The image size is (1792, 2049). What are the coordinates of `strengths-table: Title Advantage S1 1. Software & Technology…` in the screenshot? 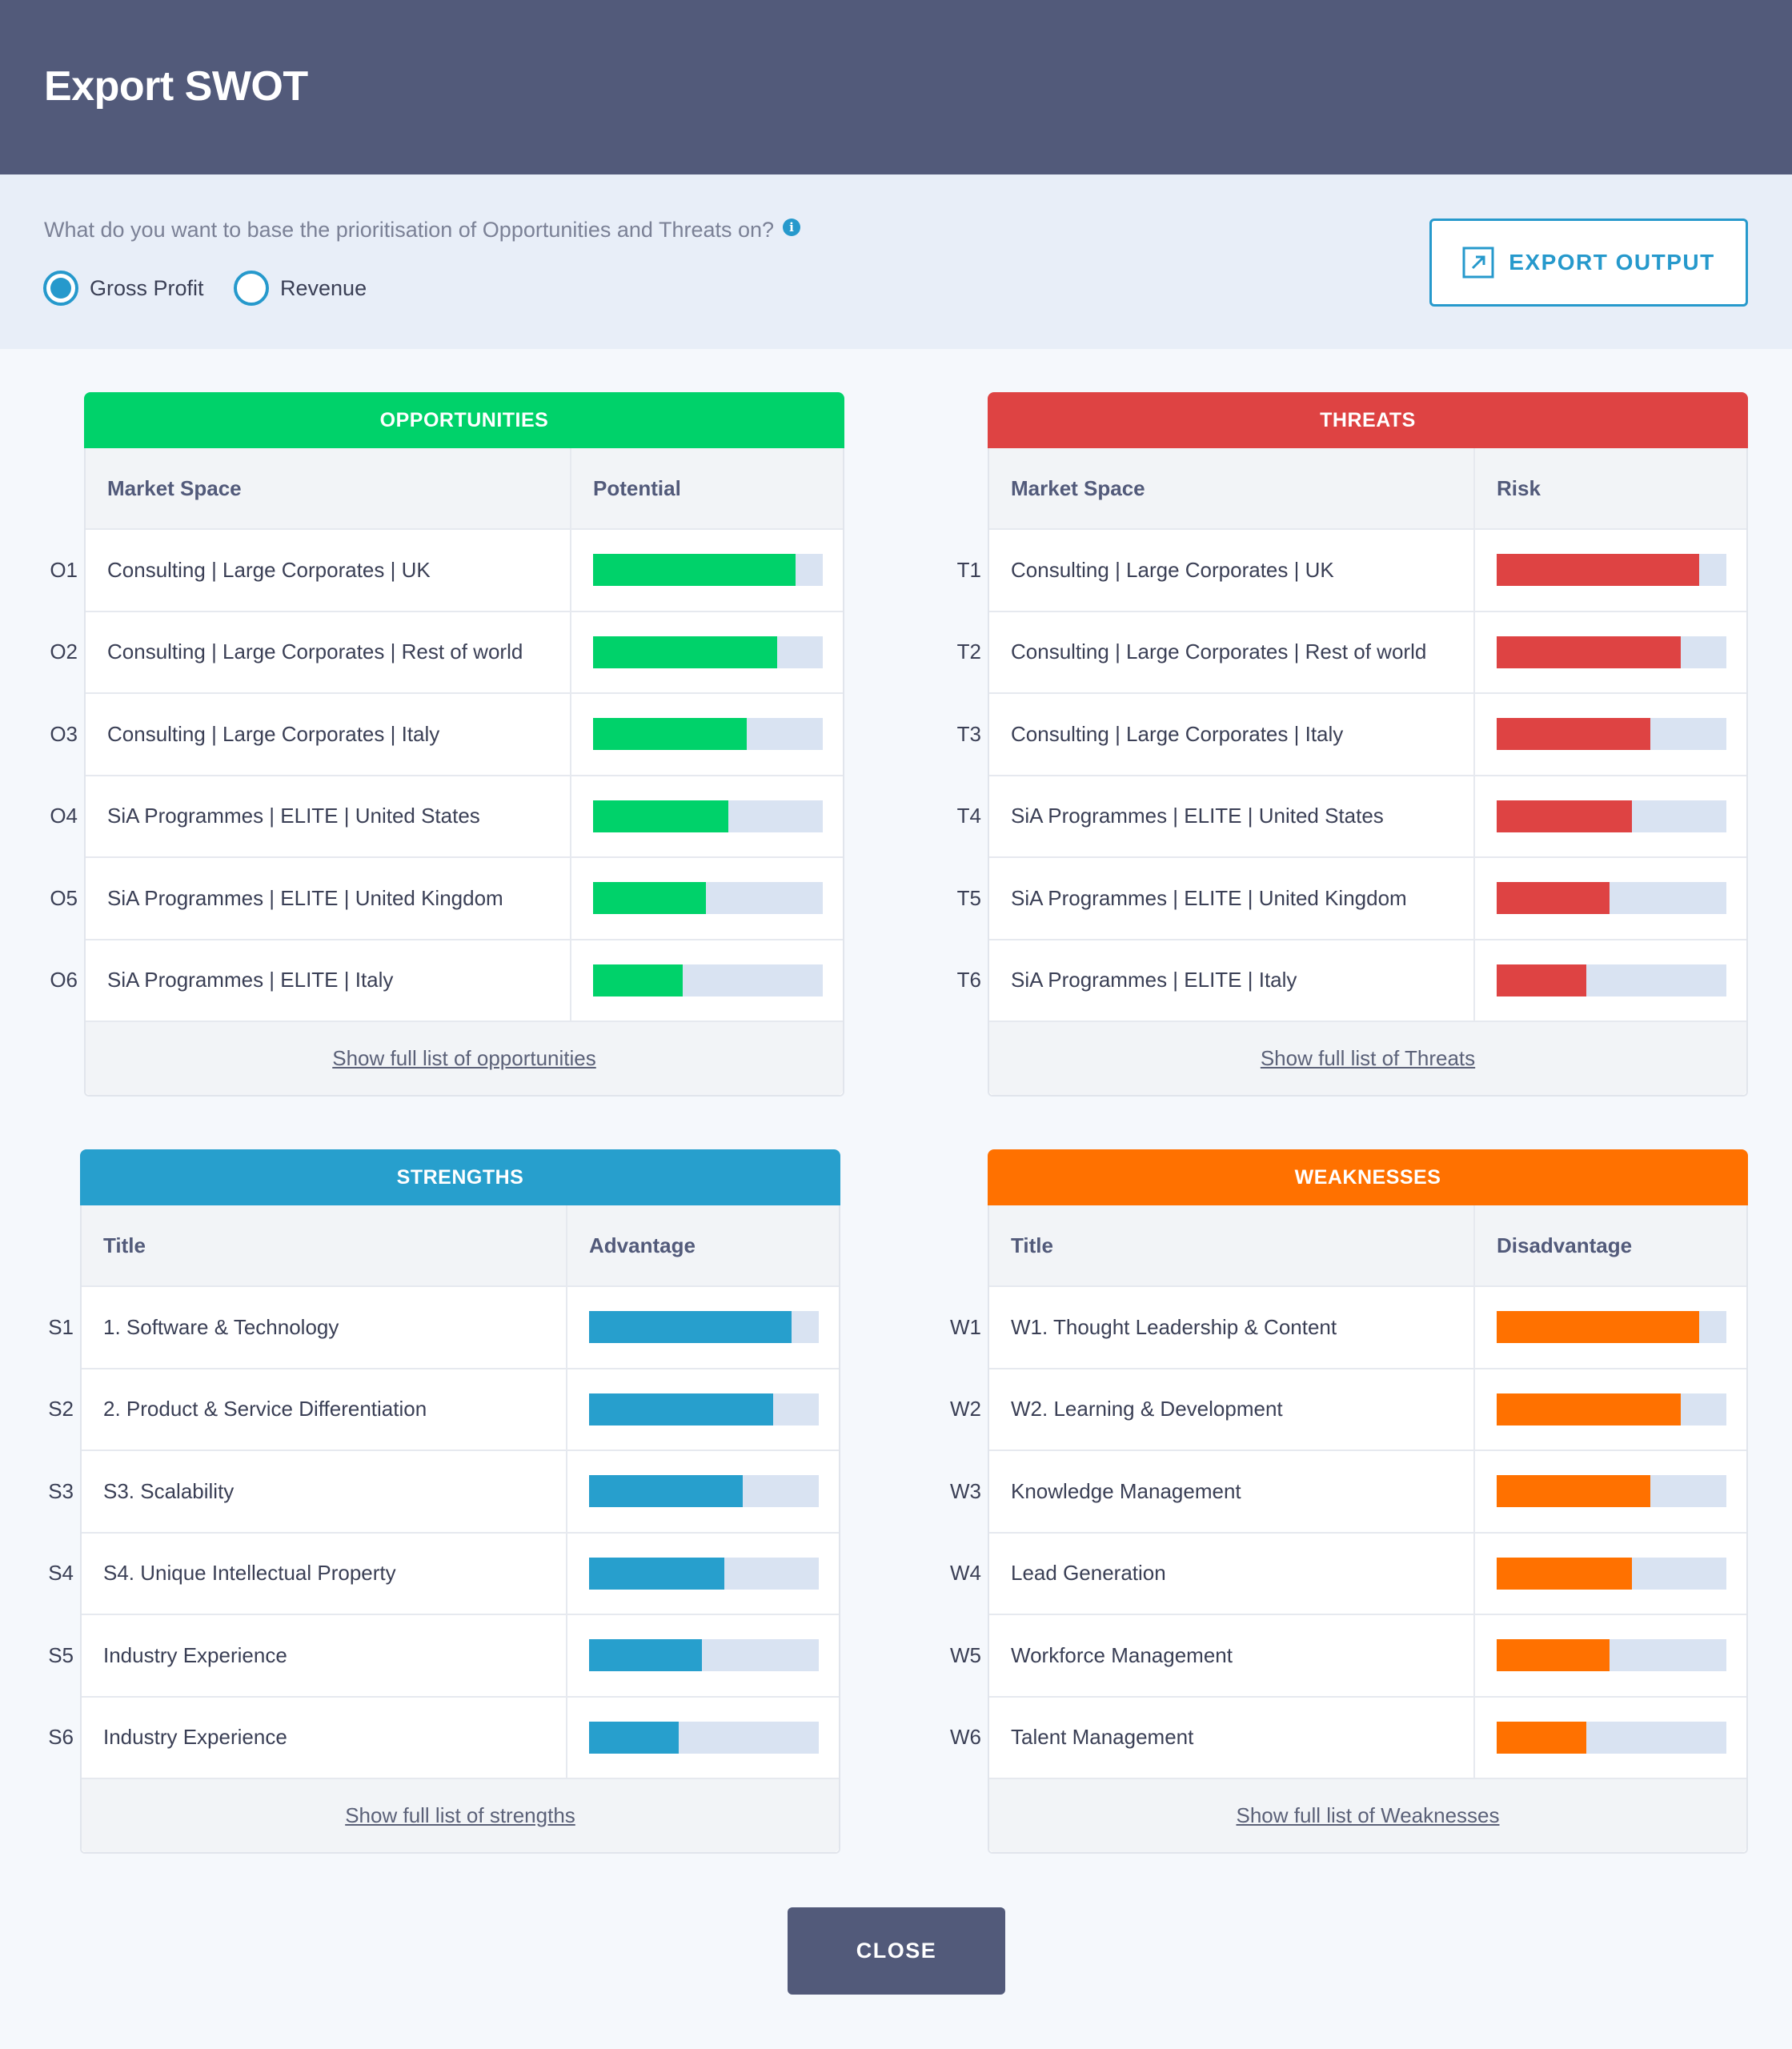 It's located at (444, 1529).